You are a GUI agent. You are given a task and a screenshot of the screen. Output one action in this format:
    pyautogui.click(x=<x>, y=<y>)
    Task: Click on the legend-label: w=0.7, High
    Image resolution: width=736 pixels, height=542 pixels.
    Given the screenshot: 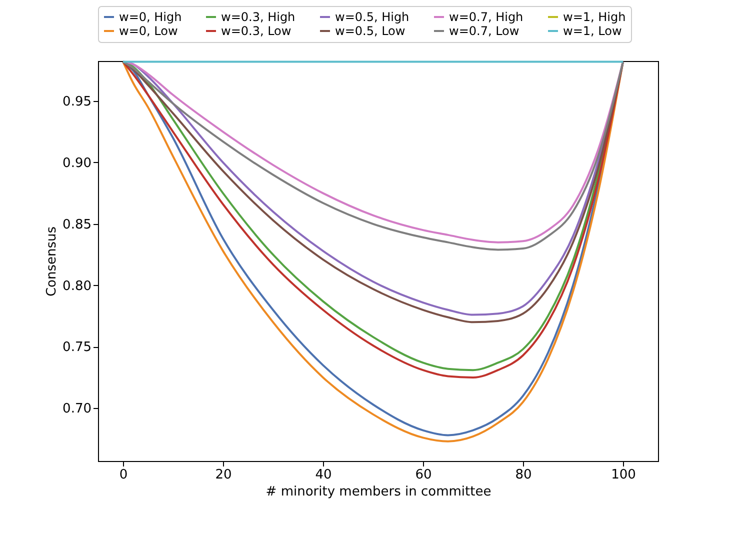 What is the action you would take?
    pyautogui.click(x=486, y=17)
    